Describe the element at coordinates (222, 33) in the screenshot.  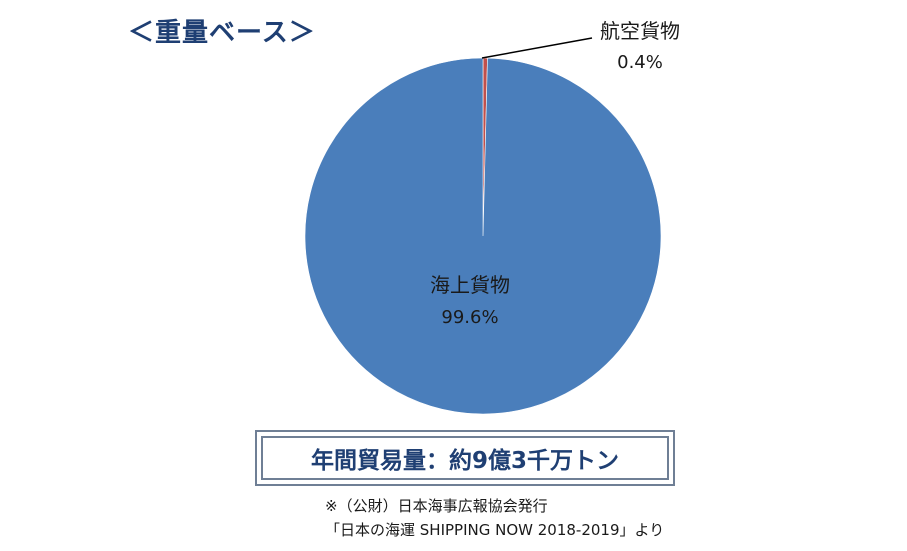
I see `chart-heading: ＜重量ベース＞` at that location.